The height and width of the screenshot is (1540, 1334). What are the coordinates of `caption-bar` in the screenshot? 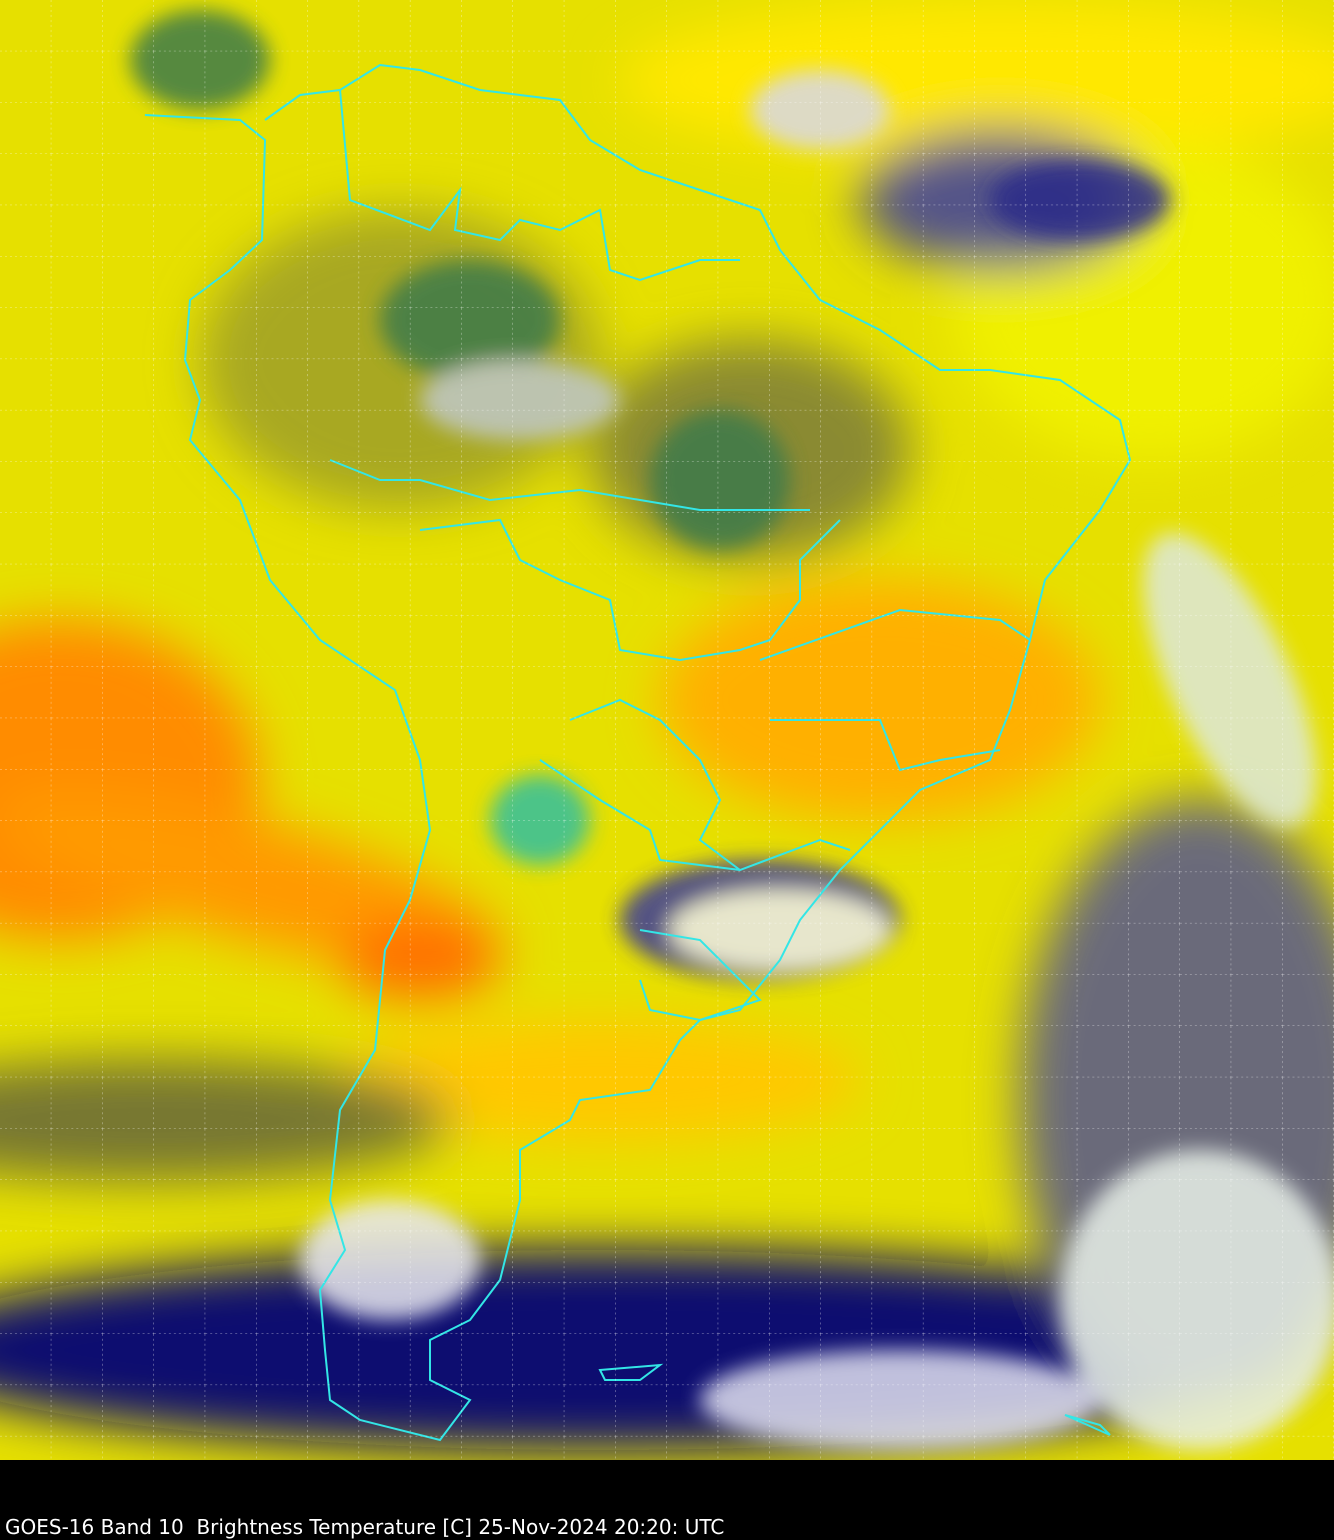 It's located at (667, 1500).